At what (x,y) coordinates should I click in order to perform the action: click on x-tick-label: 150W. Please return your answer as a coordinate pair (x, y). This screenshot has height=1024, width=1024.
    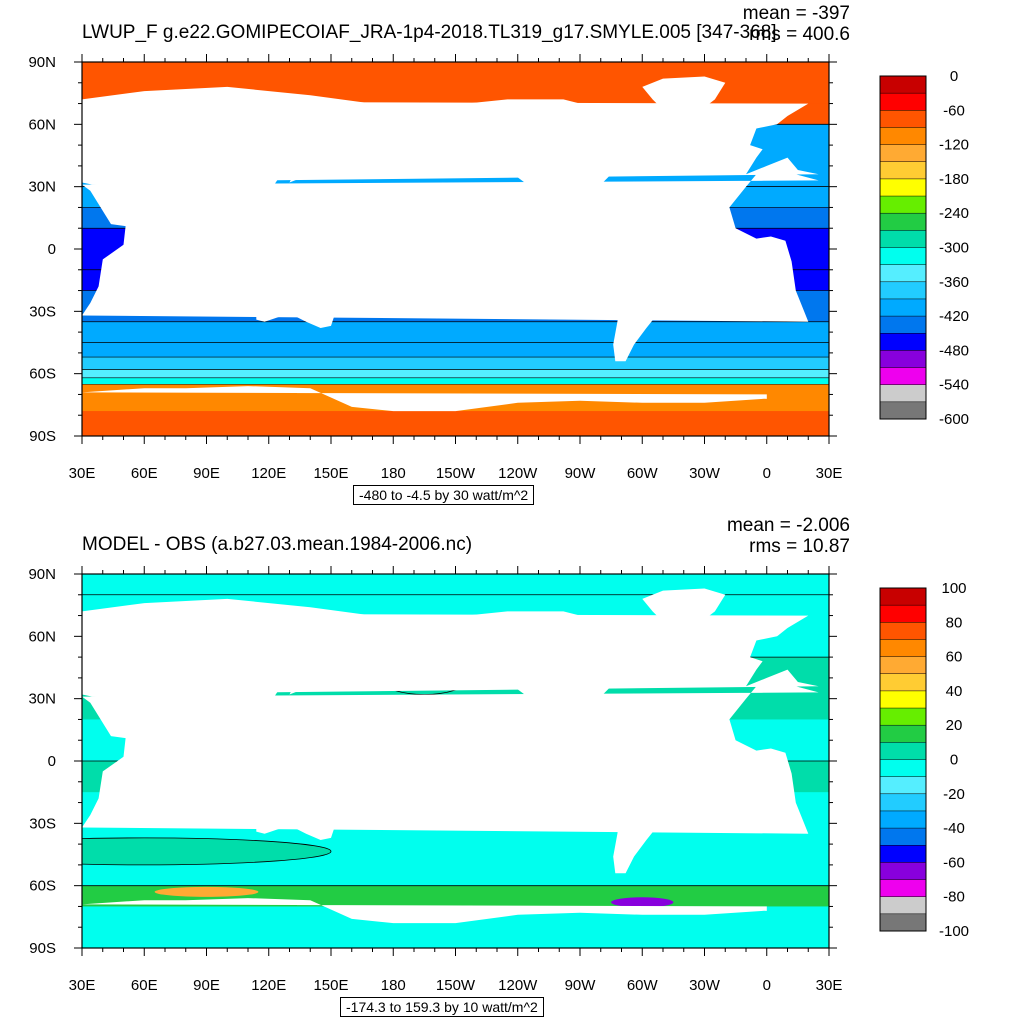
    Looking at the image, I should click on (456, 473).